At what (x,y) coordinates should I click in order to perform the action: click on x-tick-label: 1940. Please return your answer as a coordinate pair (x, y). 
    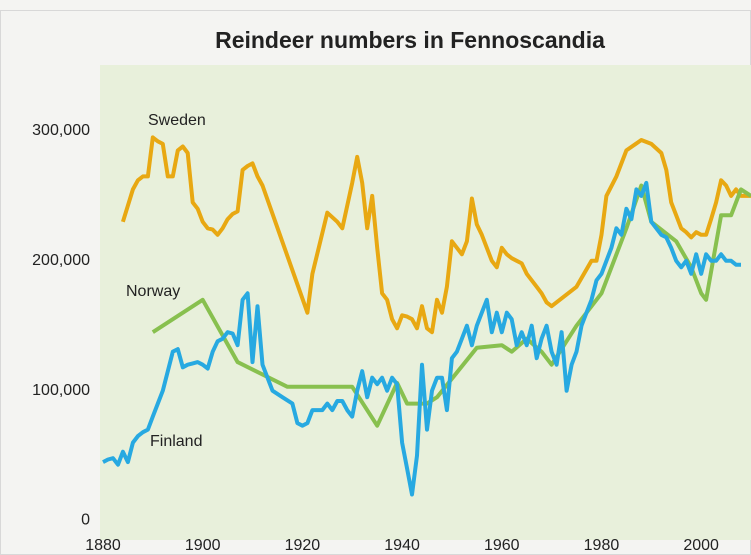
    Looking at the image, I should click on (402, 545).